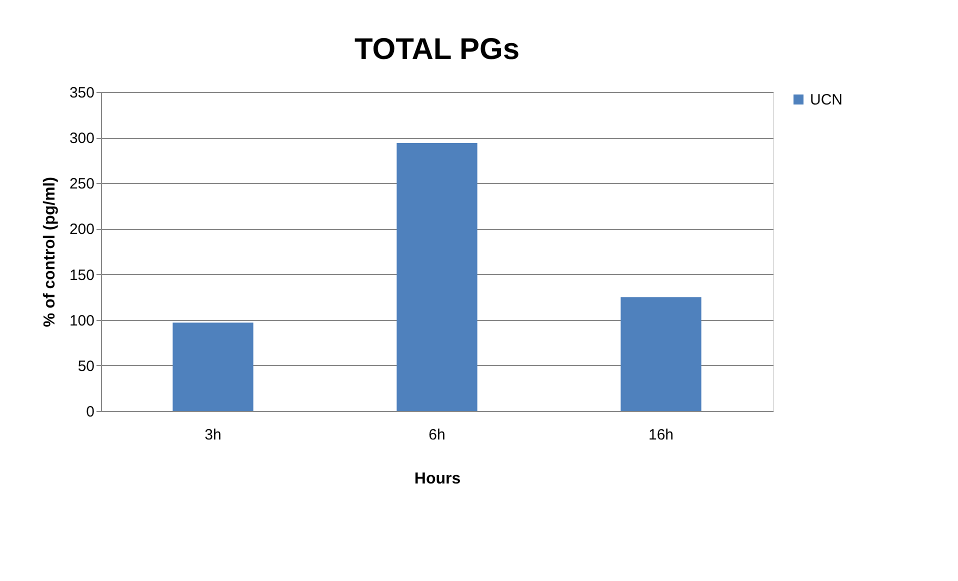  What do you see at coordinates (81, 321) in the screenshot?
I see `y-tick-label: 100` at bounding box center [81, 321].